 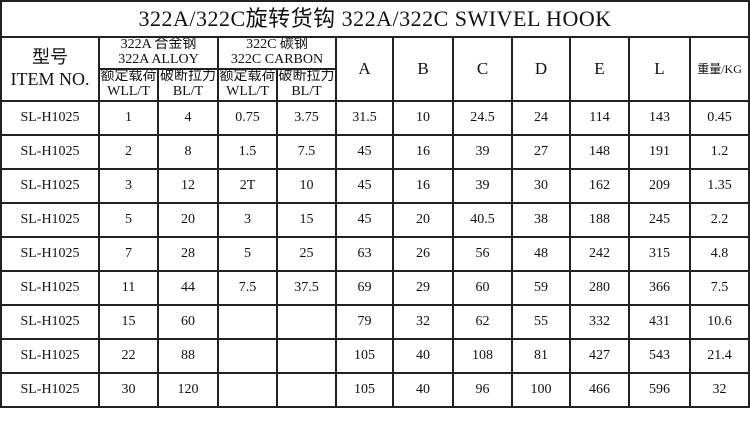 I want to click on l-cell: 191, so click(x=659, y=152).